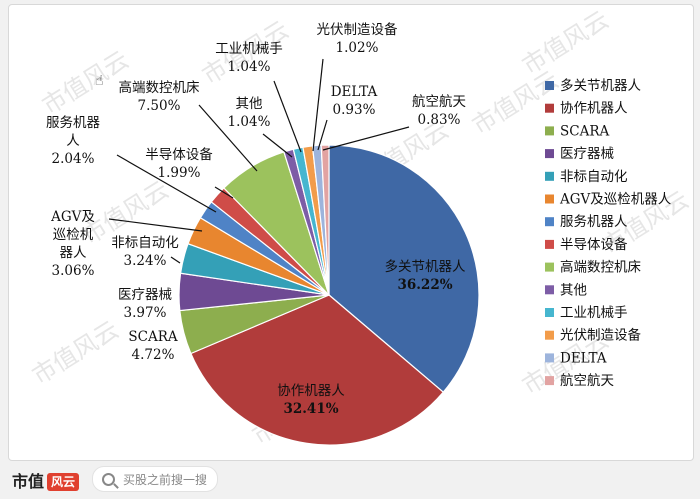  I want to click on slice-label-name: AGV及, so click(72, 217).